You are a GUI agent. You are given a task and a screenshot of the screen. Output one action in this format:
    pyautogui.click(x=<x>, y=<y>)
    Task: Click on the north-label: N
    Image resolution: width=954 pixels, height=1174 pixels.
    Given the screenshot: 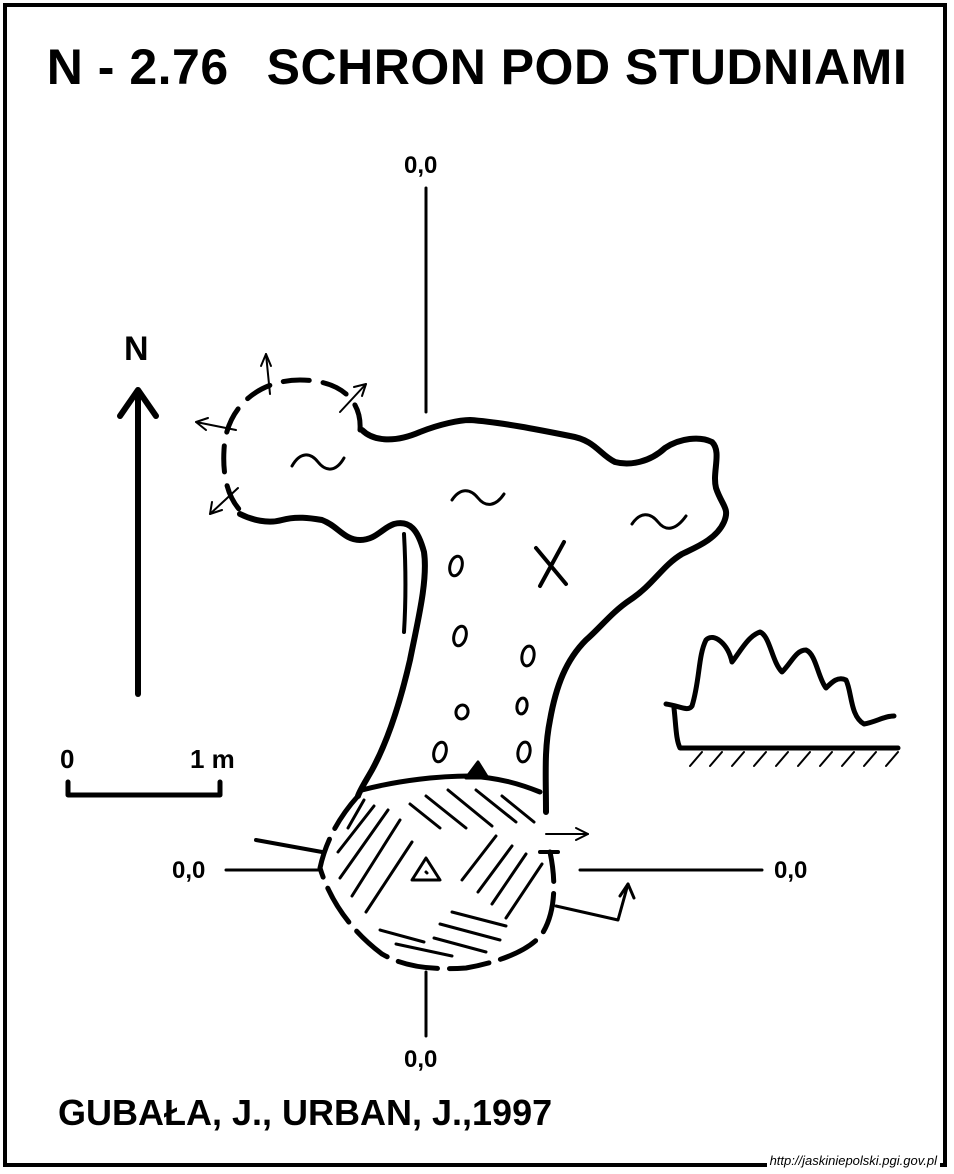 What is the action you would take?
    pyautogui.click(x=136, y=349)
    